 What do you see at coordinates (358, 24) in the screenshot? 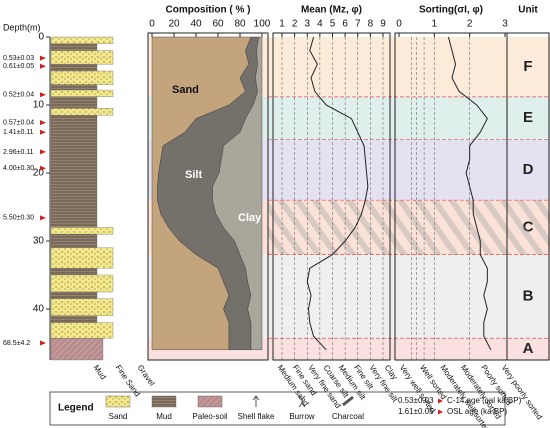
I see `x-tick-label: 7` at bounding box center [358, 24].